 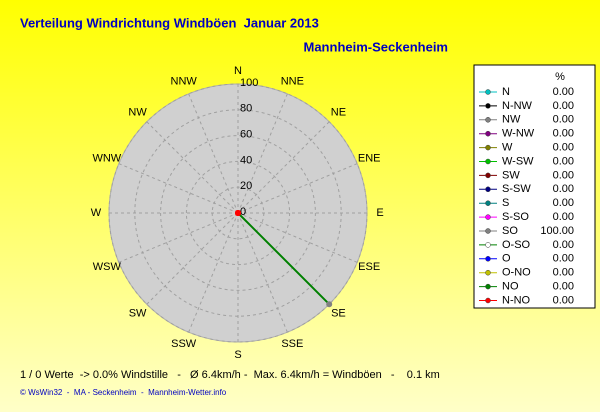 What do you see at coordinates (369, 159) in the screenshot?
I see `direction-label: ENE` at bounding box center [369, 159].